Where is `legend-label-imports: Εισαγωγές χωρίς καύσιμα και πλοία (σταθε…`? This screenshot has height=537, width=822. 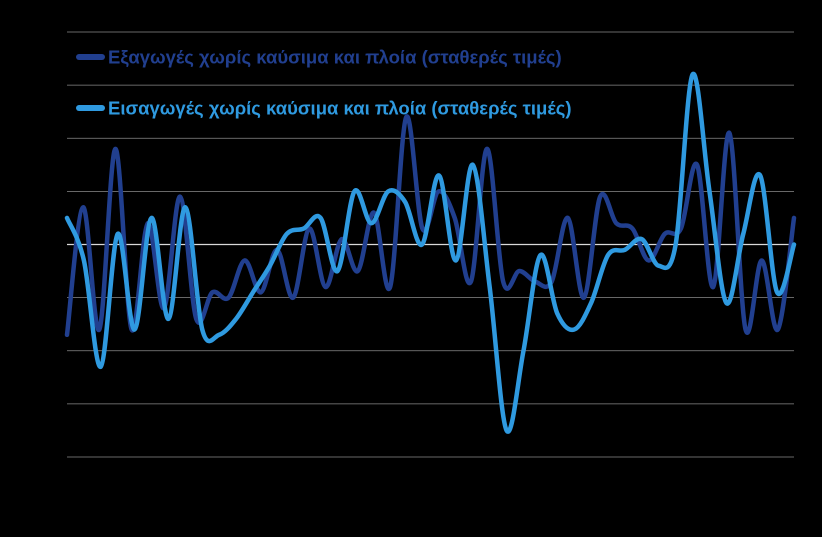 legend-label-imports: Εισαγωγές χωρίς καύσιμα και πλοία (σταθε… is located at coordinates (339, 108).